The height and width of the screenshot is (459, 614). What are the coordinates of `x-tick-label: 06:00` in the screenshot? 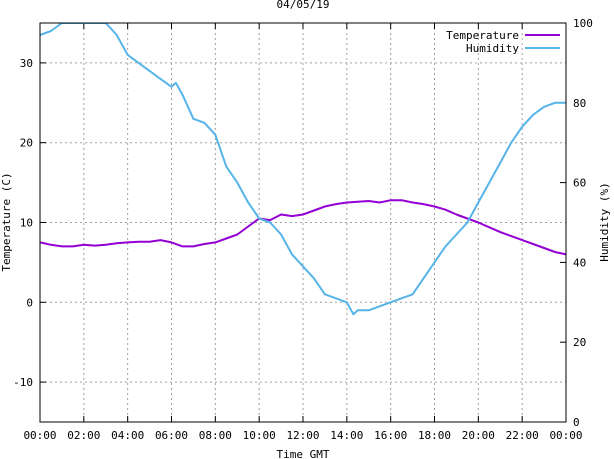 It's located at (171, 435).